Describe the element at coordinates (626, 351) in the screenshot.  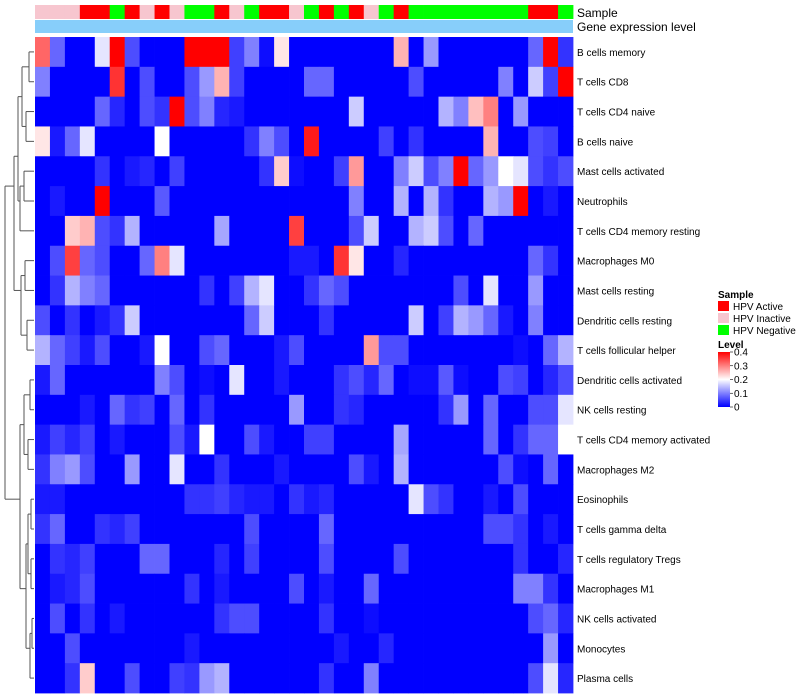
I see `row-label: T cells follicular helper` at that location.